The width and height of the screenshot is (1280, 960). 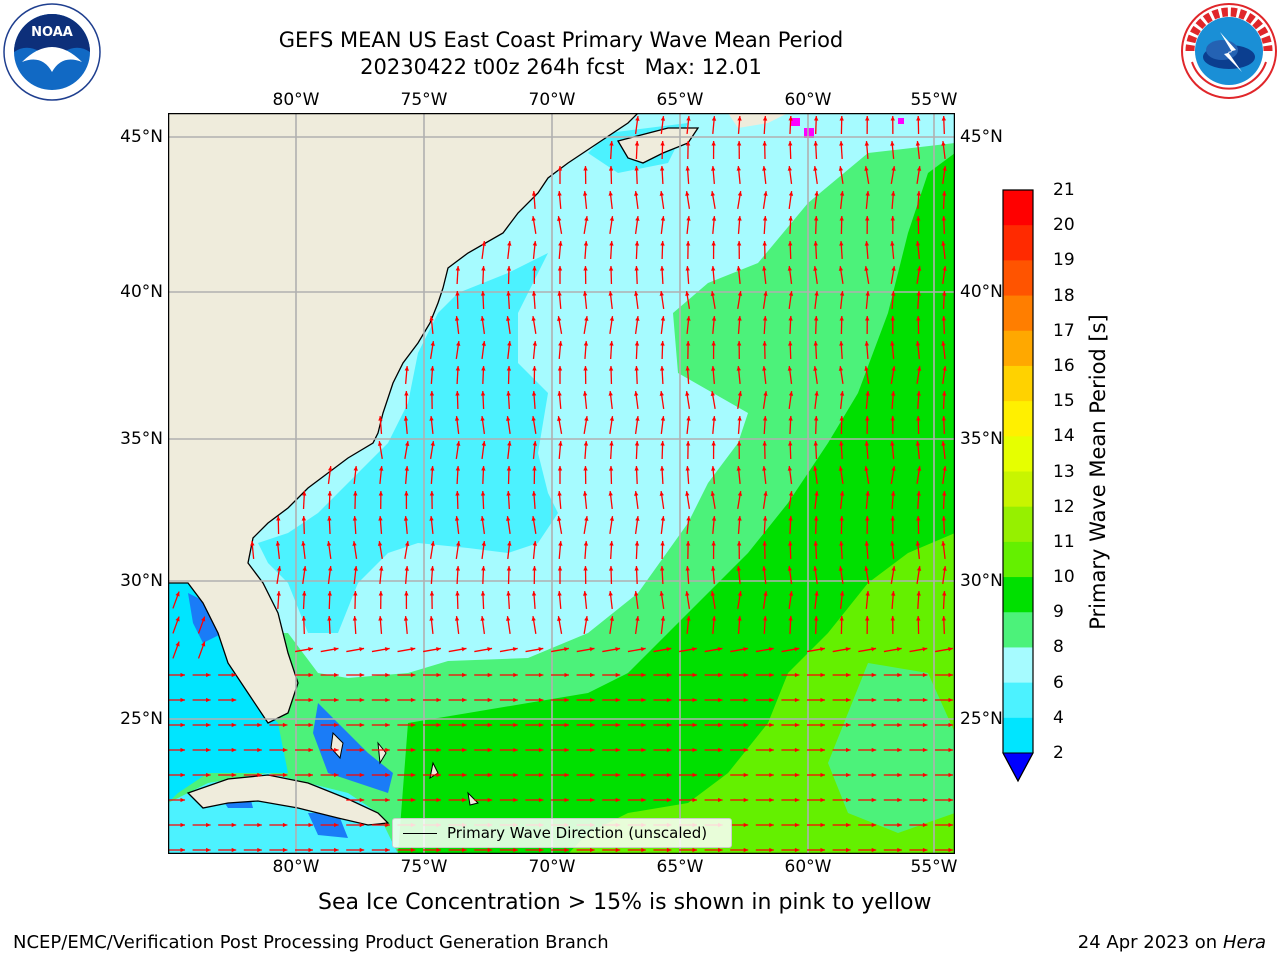 What do you see at coordinates (795, 122) in the screenshot?
I see `sea-ice-patch` at bounding box center [795, 122].